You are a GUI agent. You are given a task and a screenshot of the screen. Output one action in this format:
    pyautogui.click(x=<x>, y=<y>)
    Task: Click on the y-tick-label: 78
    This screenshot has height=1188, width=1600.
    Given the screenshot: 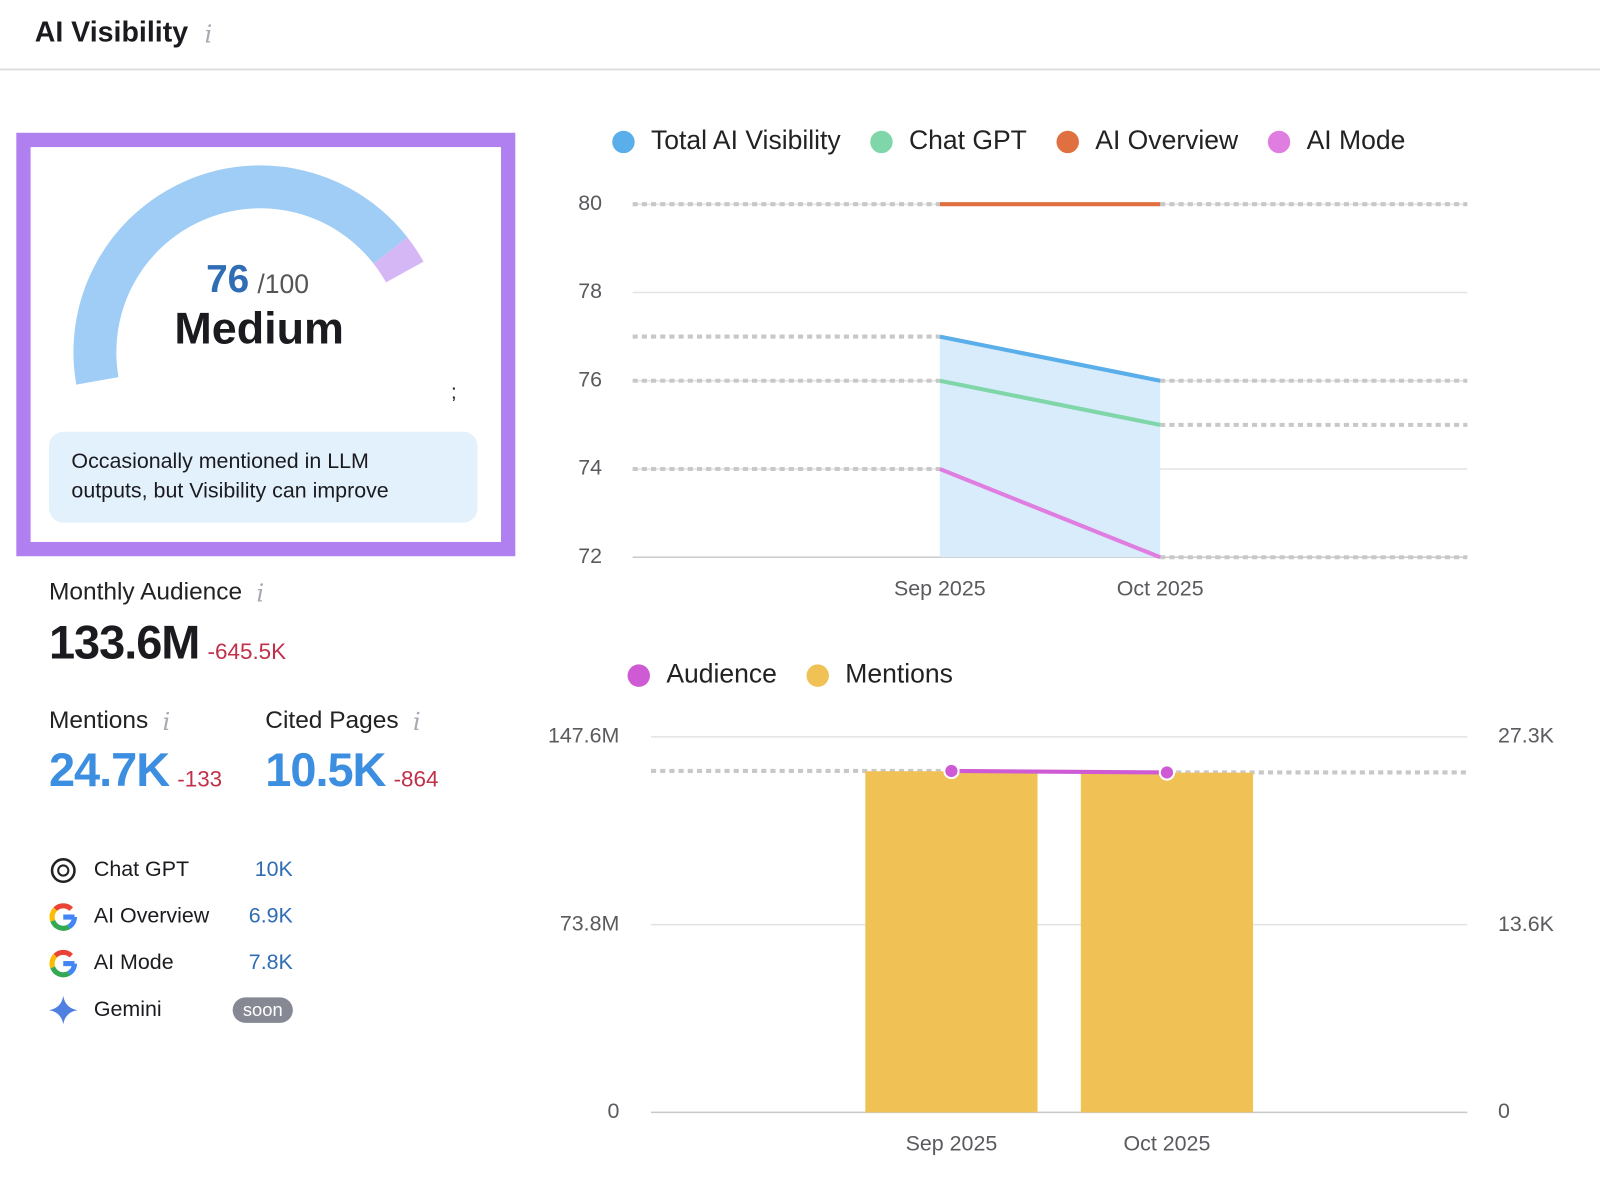 What is the action you would take?
    pyautogui.click(x=590, y=291)
    